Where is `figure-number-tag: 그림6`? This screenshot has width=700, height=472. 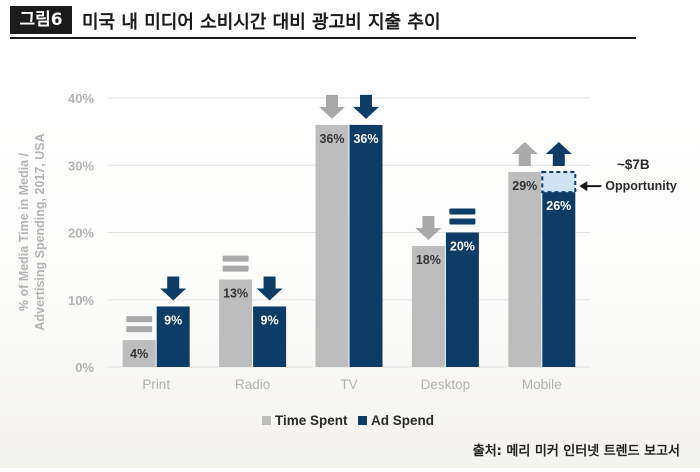 figure-number-tag: 그림6 is located at coordinates (41, 20).